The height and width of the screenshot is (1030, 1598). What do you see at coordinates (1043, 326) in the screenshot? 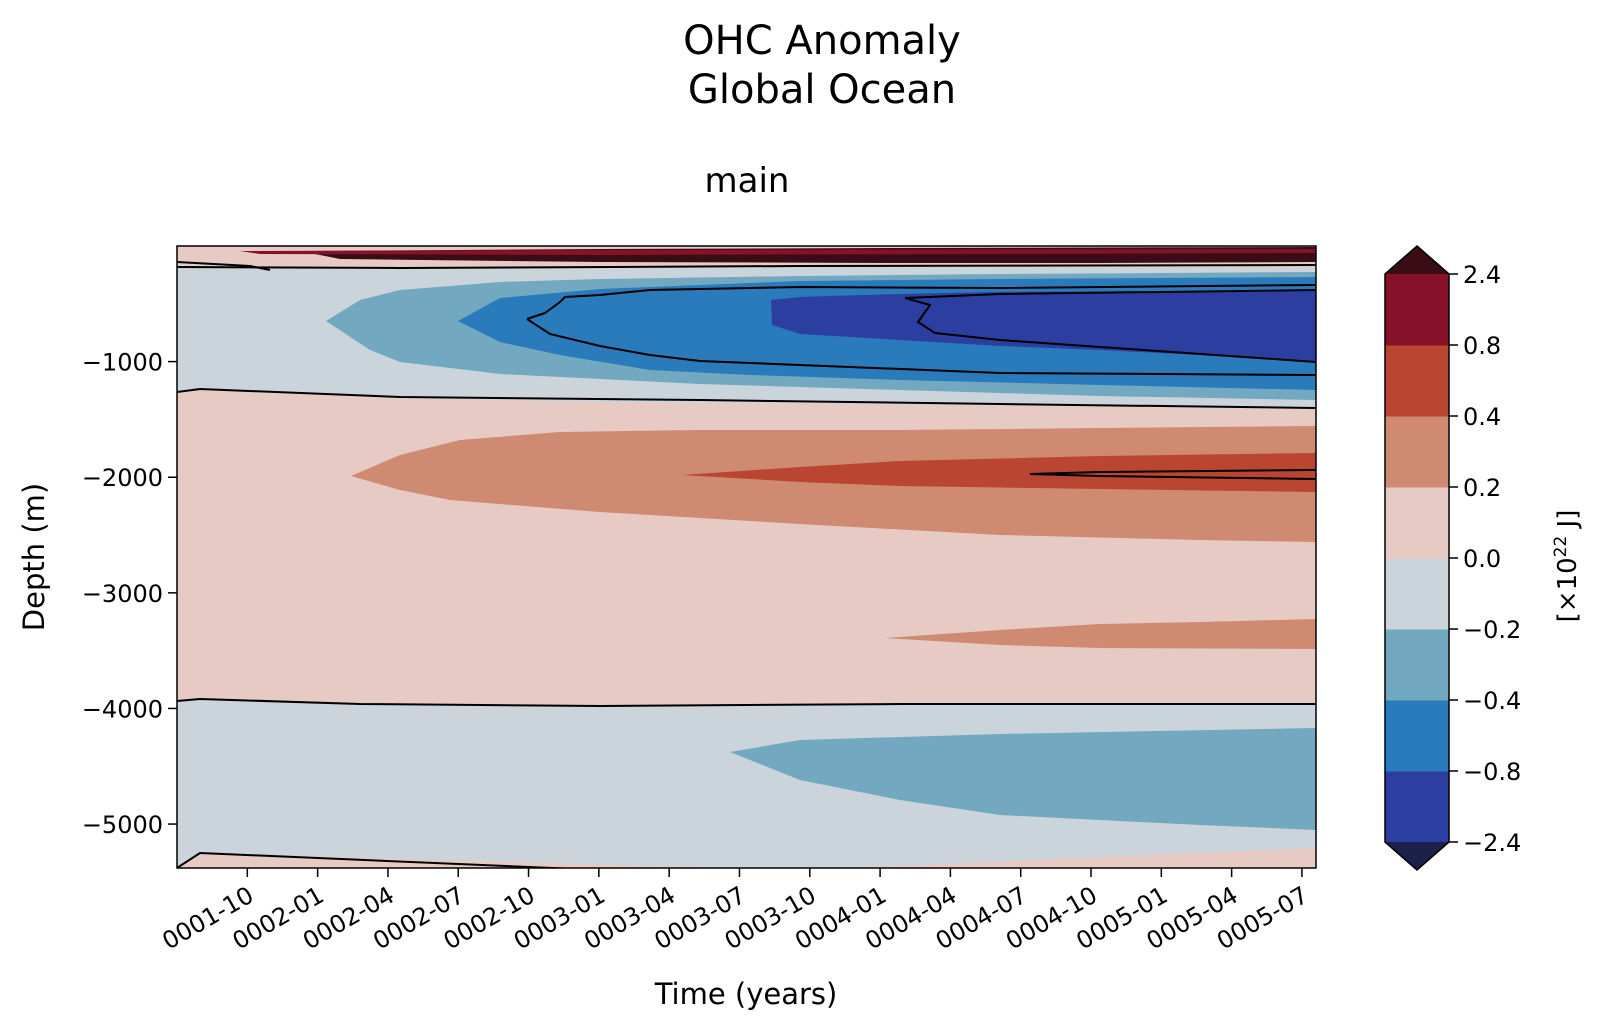
I see `band-neg2.4-to-neg0.8` at bounding box center [1043, 326].